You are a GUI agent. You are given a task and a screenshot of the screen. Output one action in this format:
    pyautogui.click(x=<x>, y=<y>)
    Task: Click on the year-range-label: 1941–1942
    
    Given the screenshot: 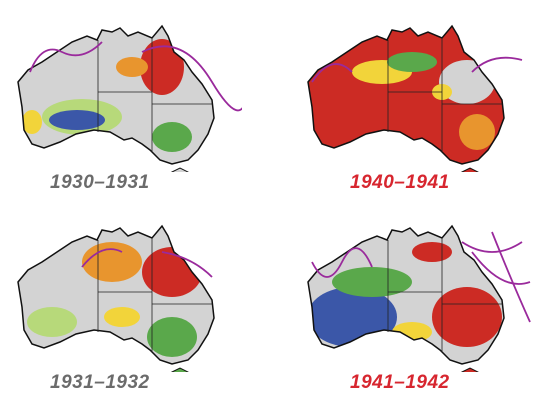 What is the action you would take?
    pyautogui.click(x=400, y=382)
    